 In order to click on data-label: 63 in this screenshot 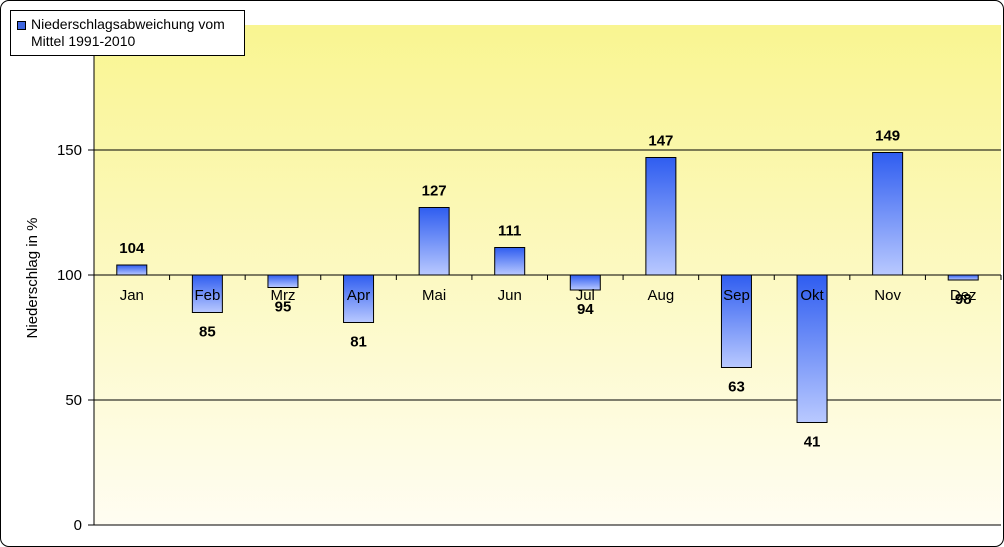, I will do `click(736, 387)`.